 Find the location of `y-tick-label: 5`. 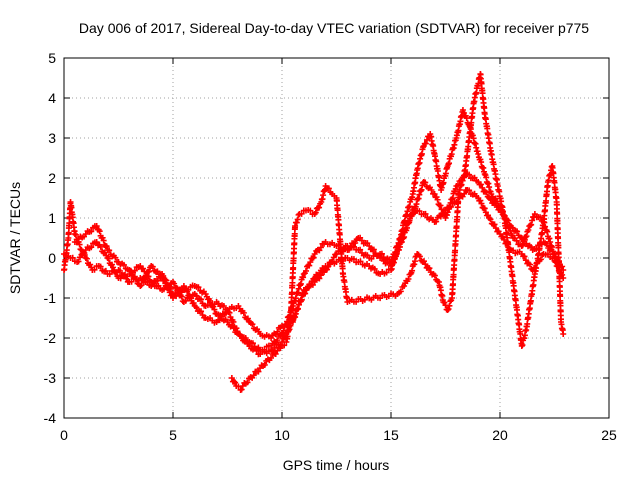

y-tick-label: 5 is located at coordinates (52, 58).